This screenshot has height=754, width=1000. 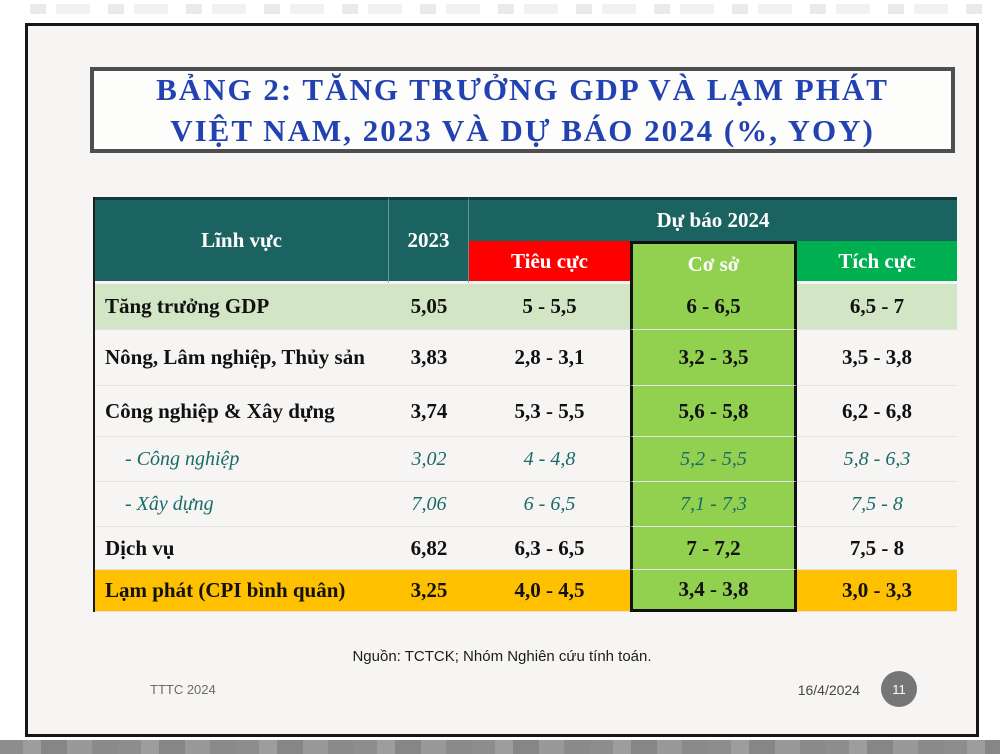 What do you see at coordinates (549, 262) in the screenshot?
I see `header-tieu-cuc: Tiêu cực` at bounding box center [549, 262].